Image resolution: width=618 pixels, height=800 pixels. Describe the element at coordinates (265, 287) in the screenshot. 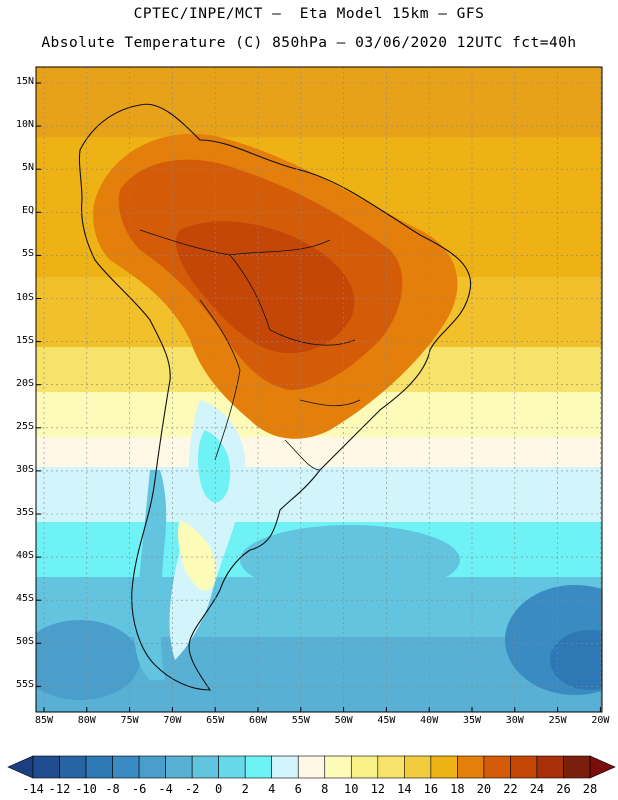

I see `warm-region` at that location.